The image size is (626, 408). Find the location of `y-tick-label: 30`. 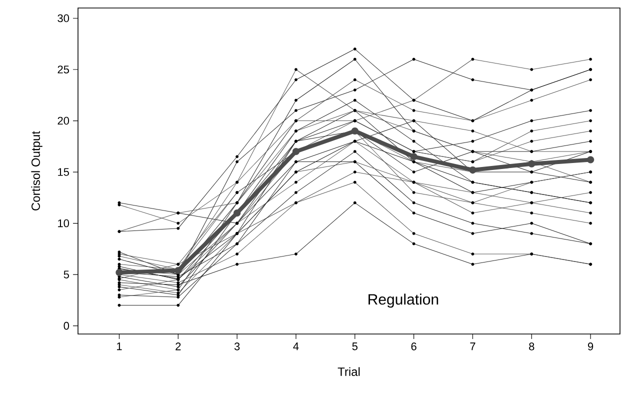

y-tick-label: 30 is located at coordinates (64, 18).